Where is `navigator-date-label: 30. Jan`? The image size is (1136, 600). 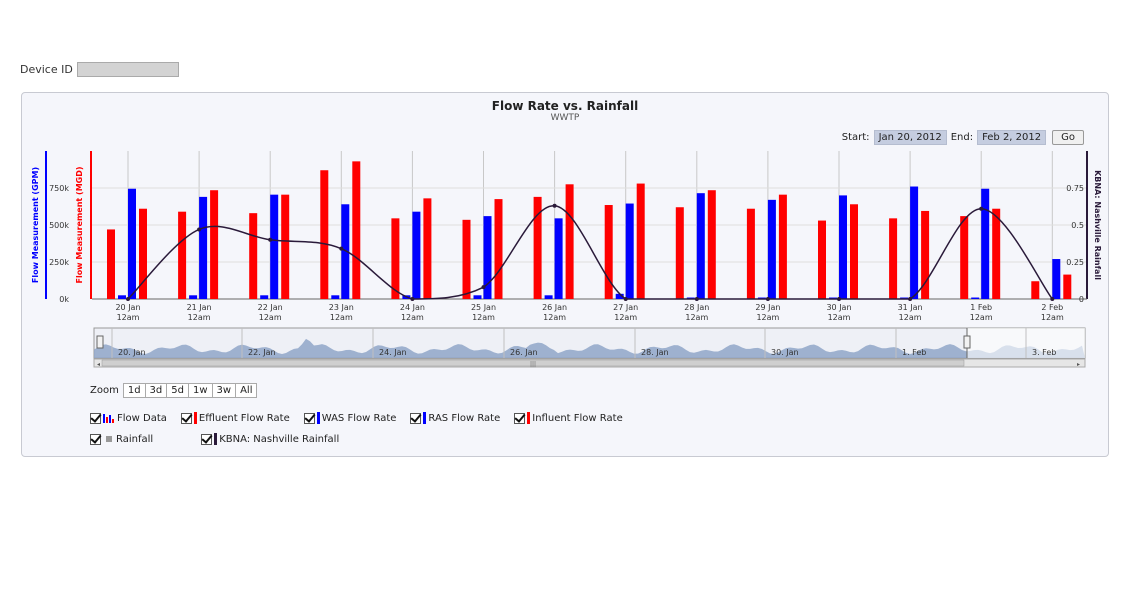 navigator-date-label: 30. Jan is located at coordinates (785, 352).